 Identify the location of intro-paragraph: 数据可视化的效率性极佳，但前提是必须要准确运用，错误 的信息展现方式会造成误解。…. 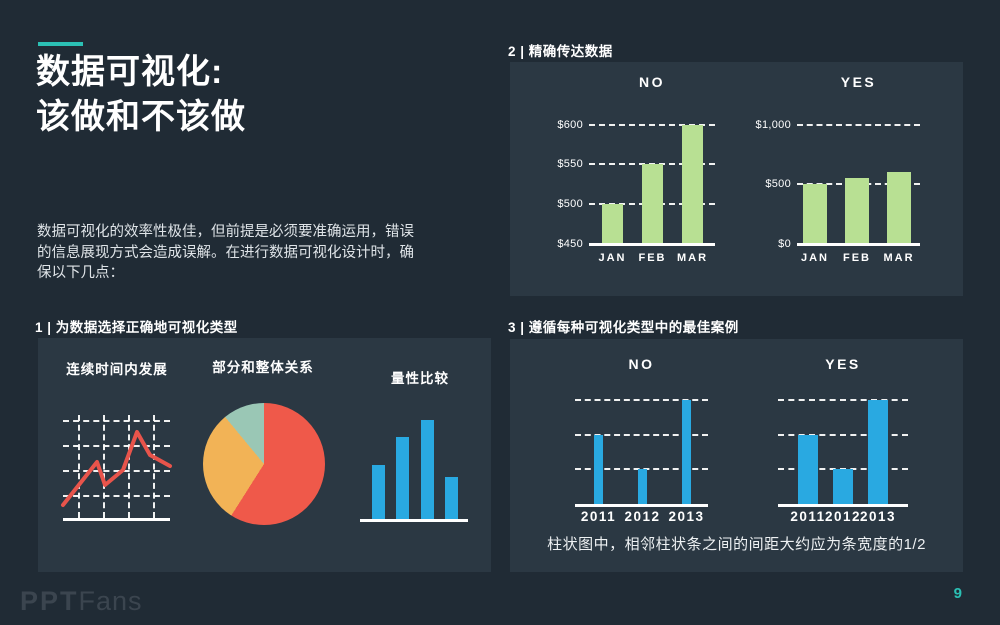
(225, 253).